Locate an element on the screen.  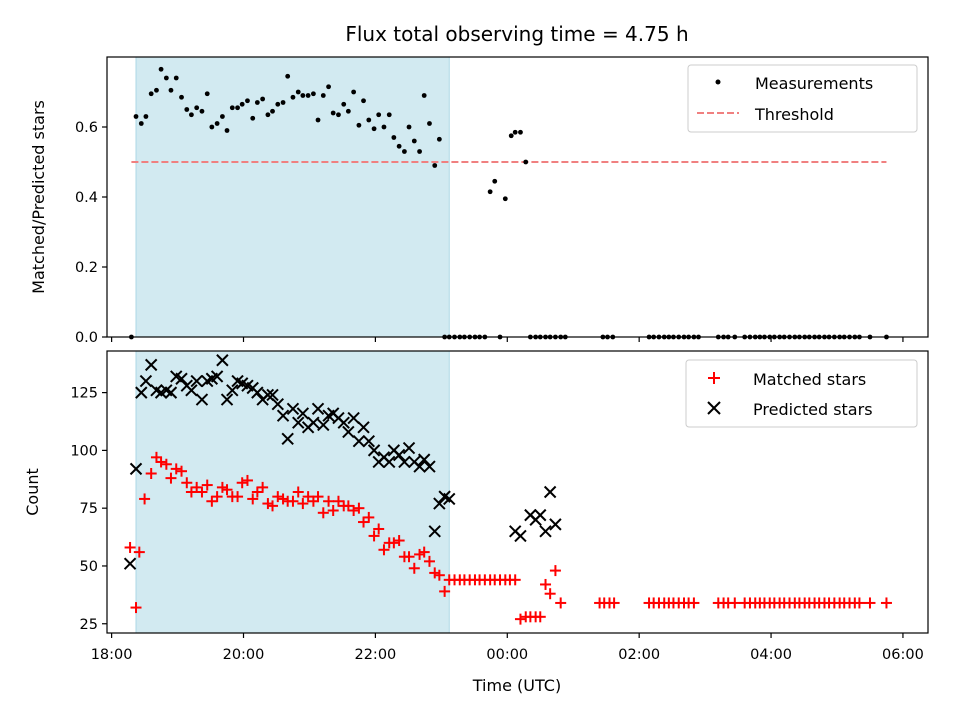
ratio-y-label: Matched/Predicted stars is located at coordinates (38, 197).